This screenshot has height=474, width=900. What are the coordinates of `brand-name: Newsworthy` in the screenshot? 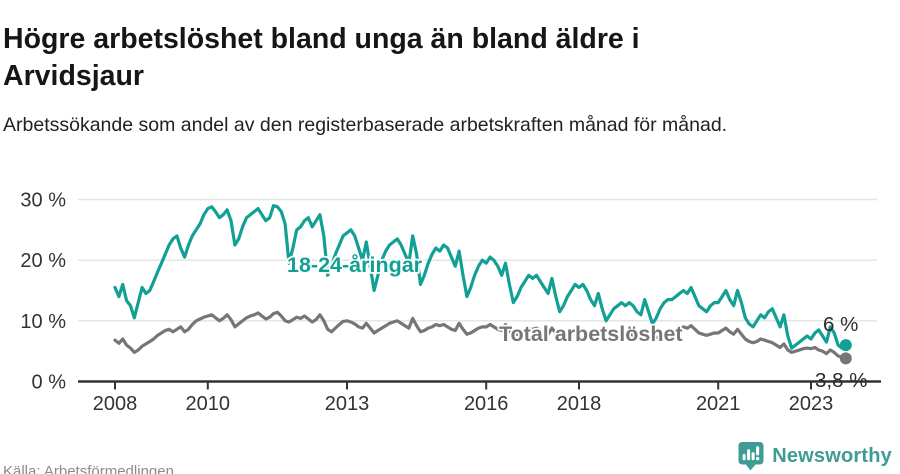 It's located at (832, 455).